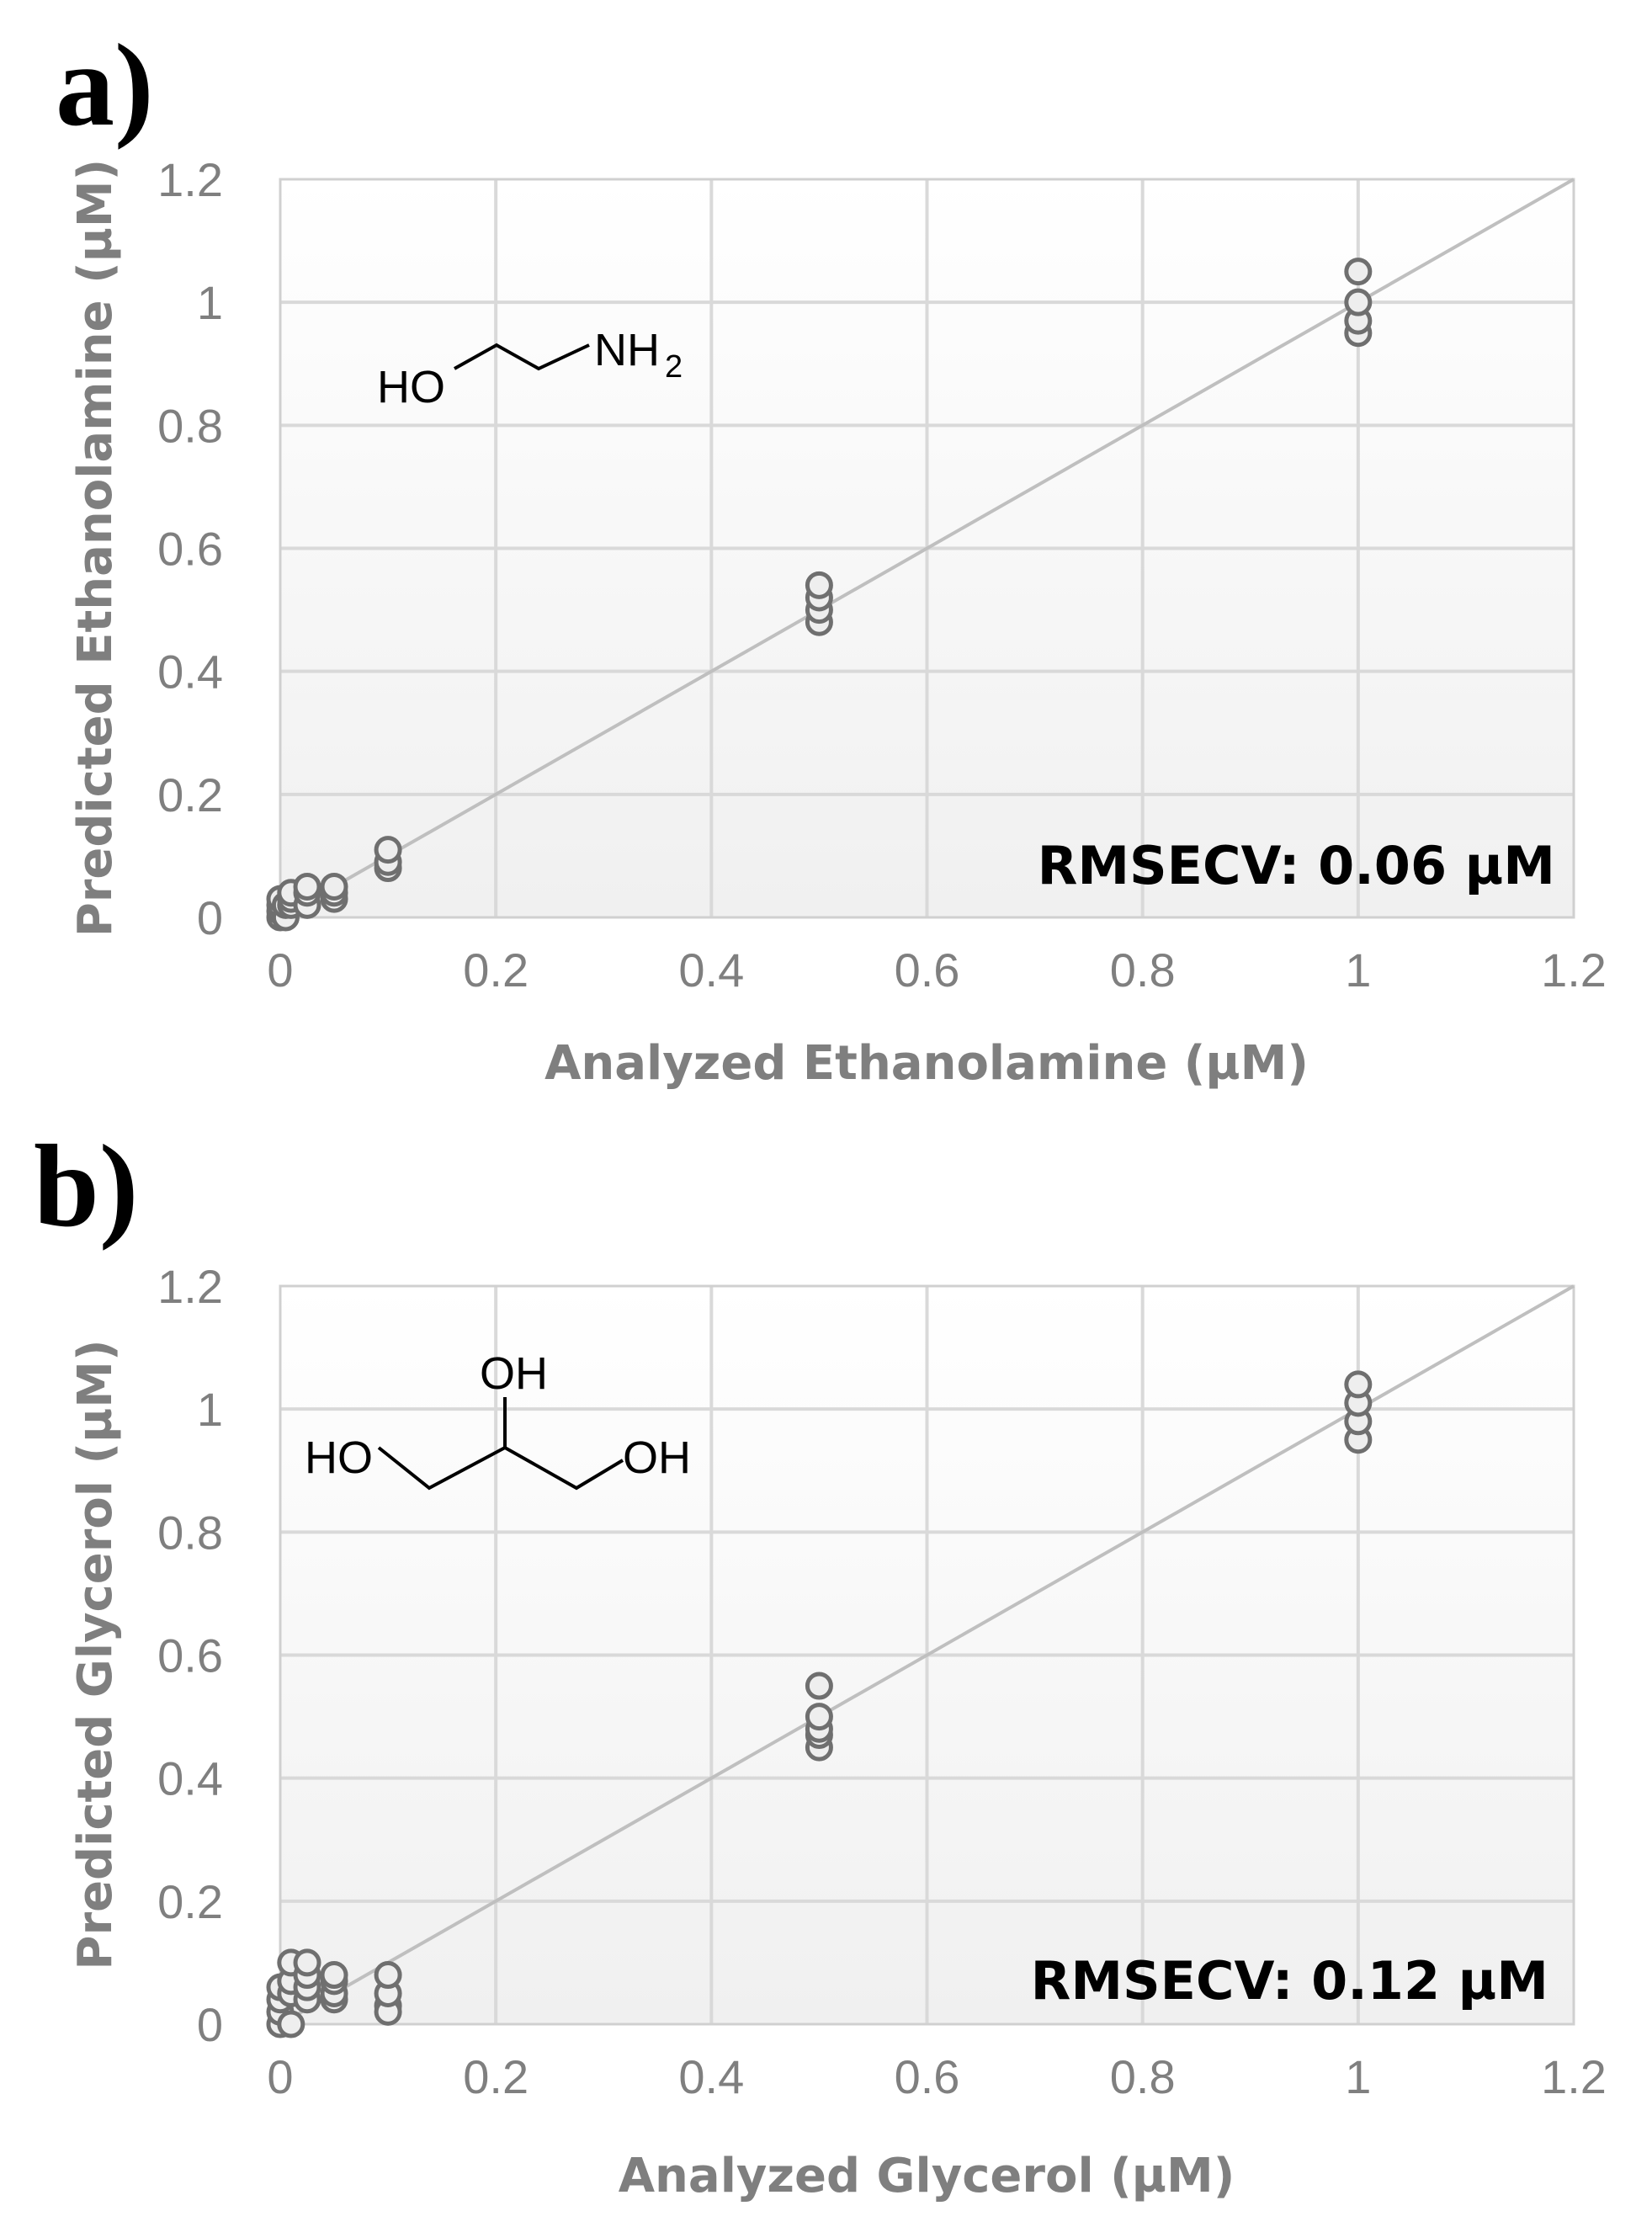 Image resolution: width=1652 pixels, height=2227 pixels. I want to click on panel-a-x-axis-title: Analyzed Ethanolamine (µM), so click(926, 1063).